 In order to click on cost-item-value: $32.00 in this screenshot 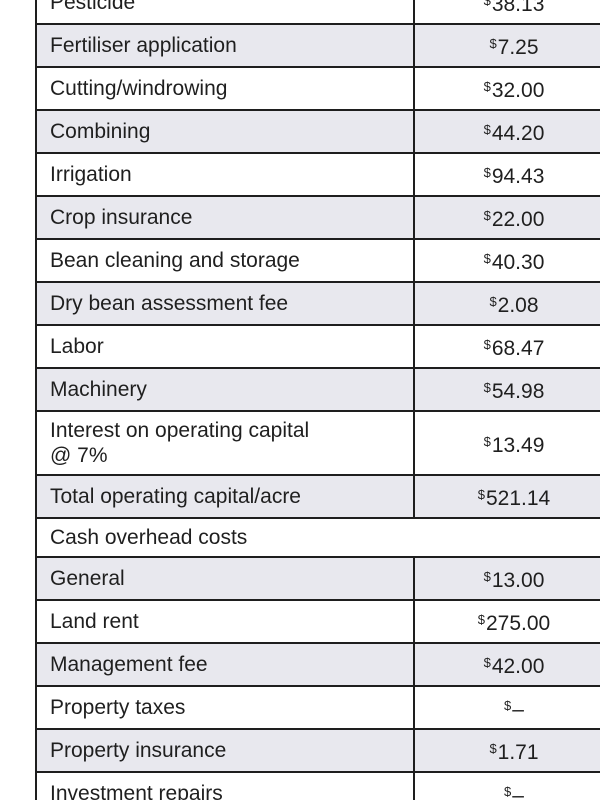, I will do `click(506, 88)`.